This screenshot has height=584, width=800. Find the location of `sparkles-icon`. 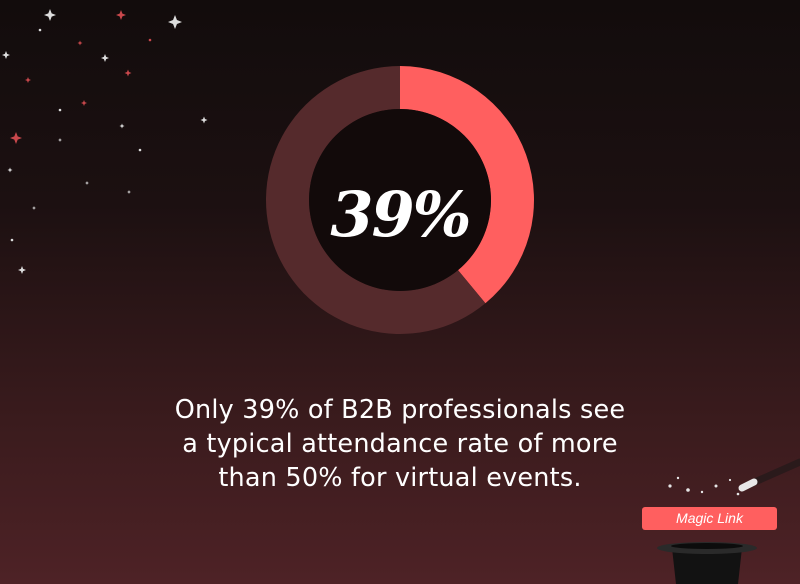

sparkles-icon is located at coordinates (105, 141).